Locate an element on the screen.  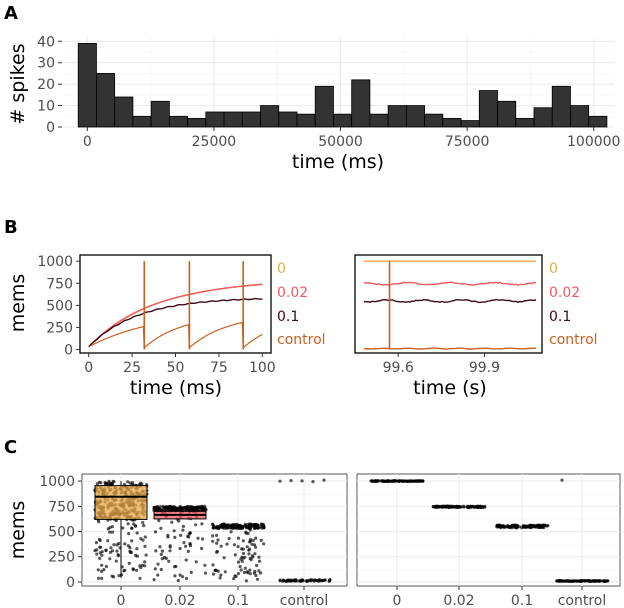
trace-early-legend: 0 0.02 0.1 control is located at coordinates (301, 304).